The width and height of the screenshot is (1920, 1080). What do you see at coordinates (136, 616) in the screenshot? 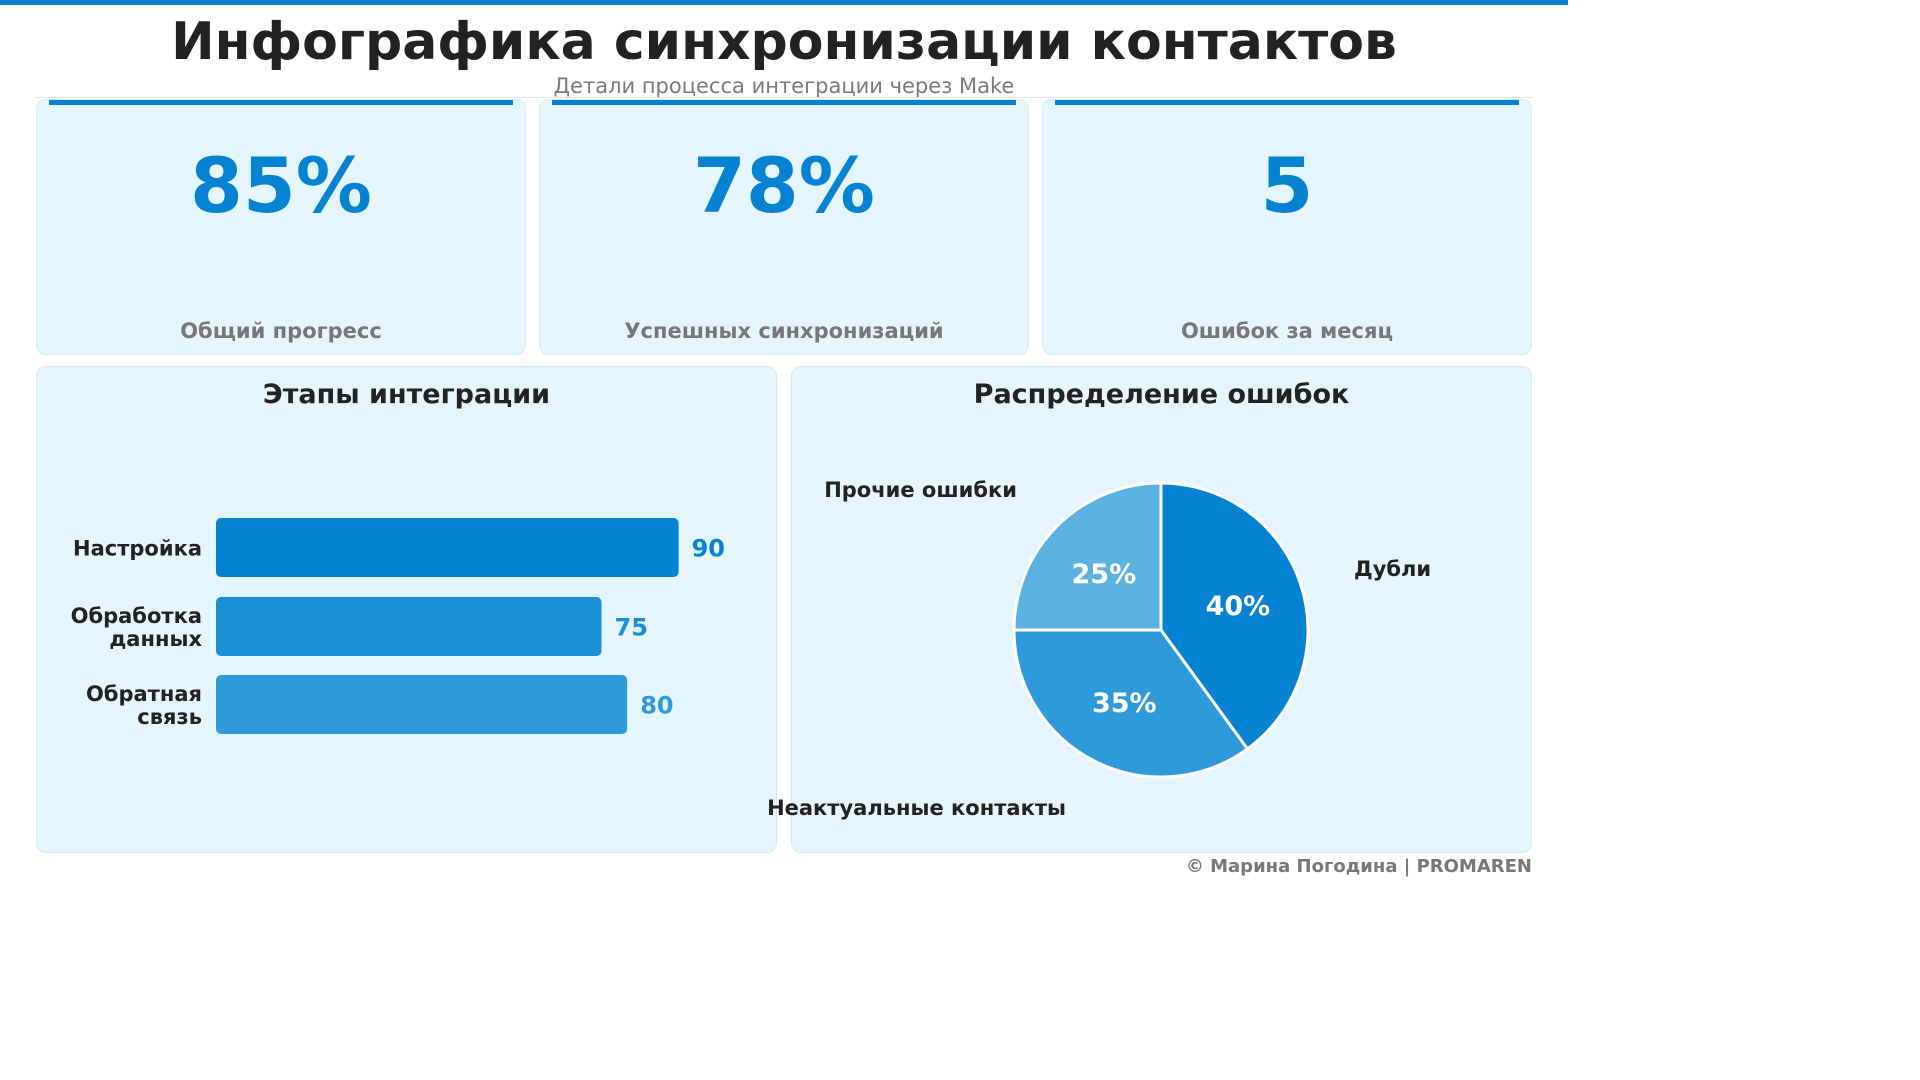
I see `bar-category-label: Обработка` at bounding box center [136, 616].